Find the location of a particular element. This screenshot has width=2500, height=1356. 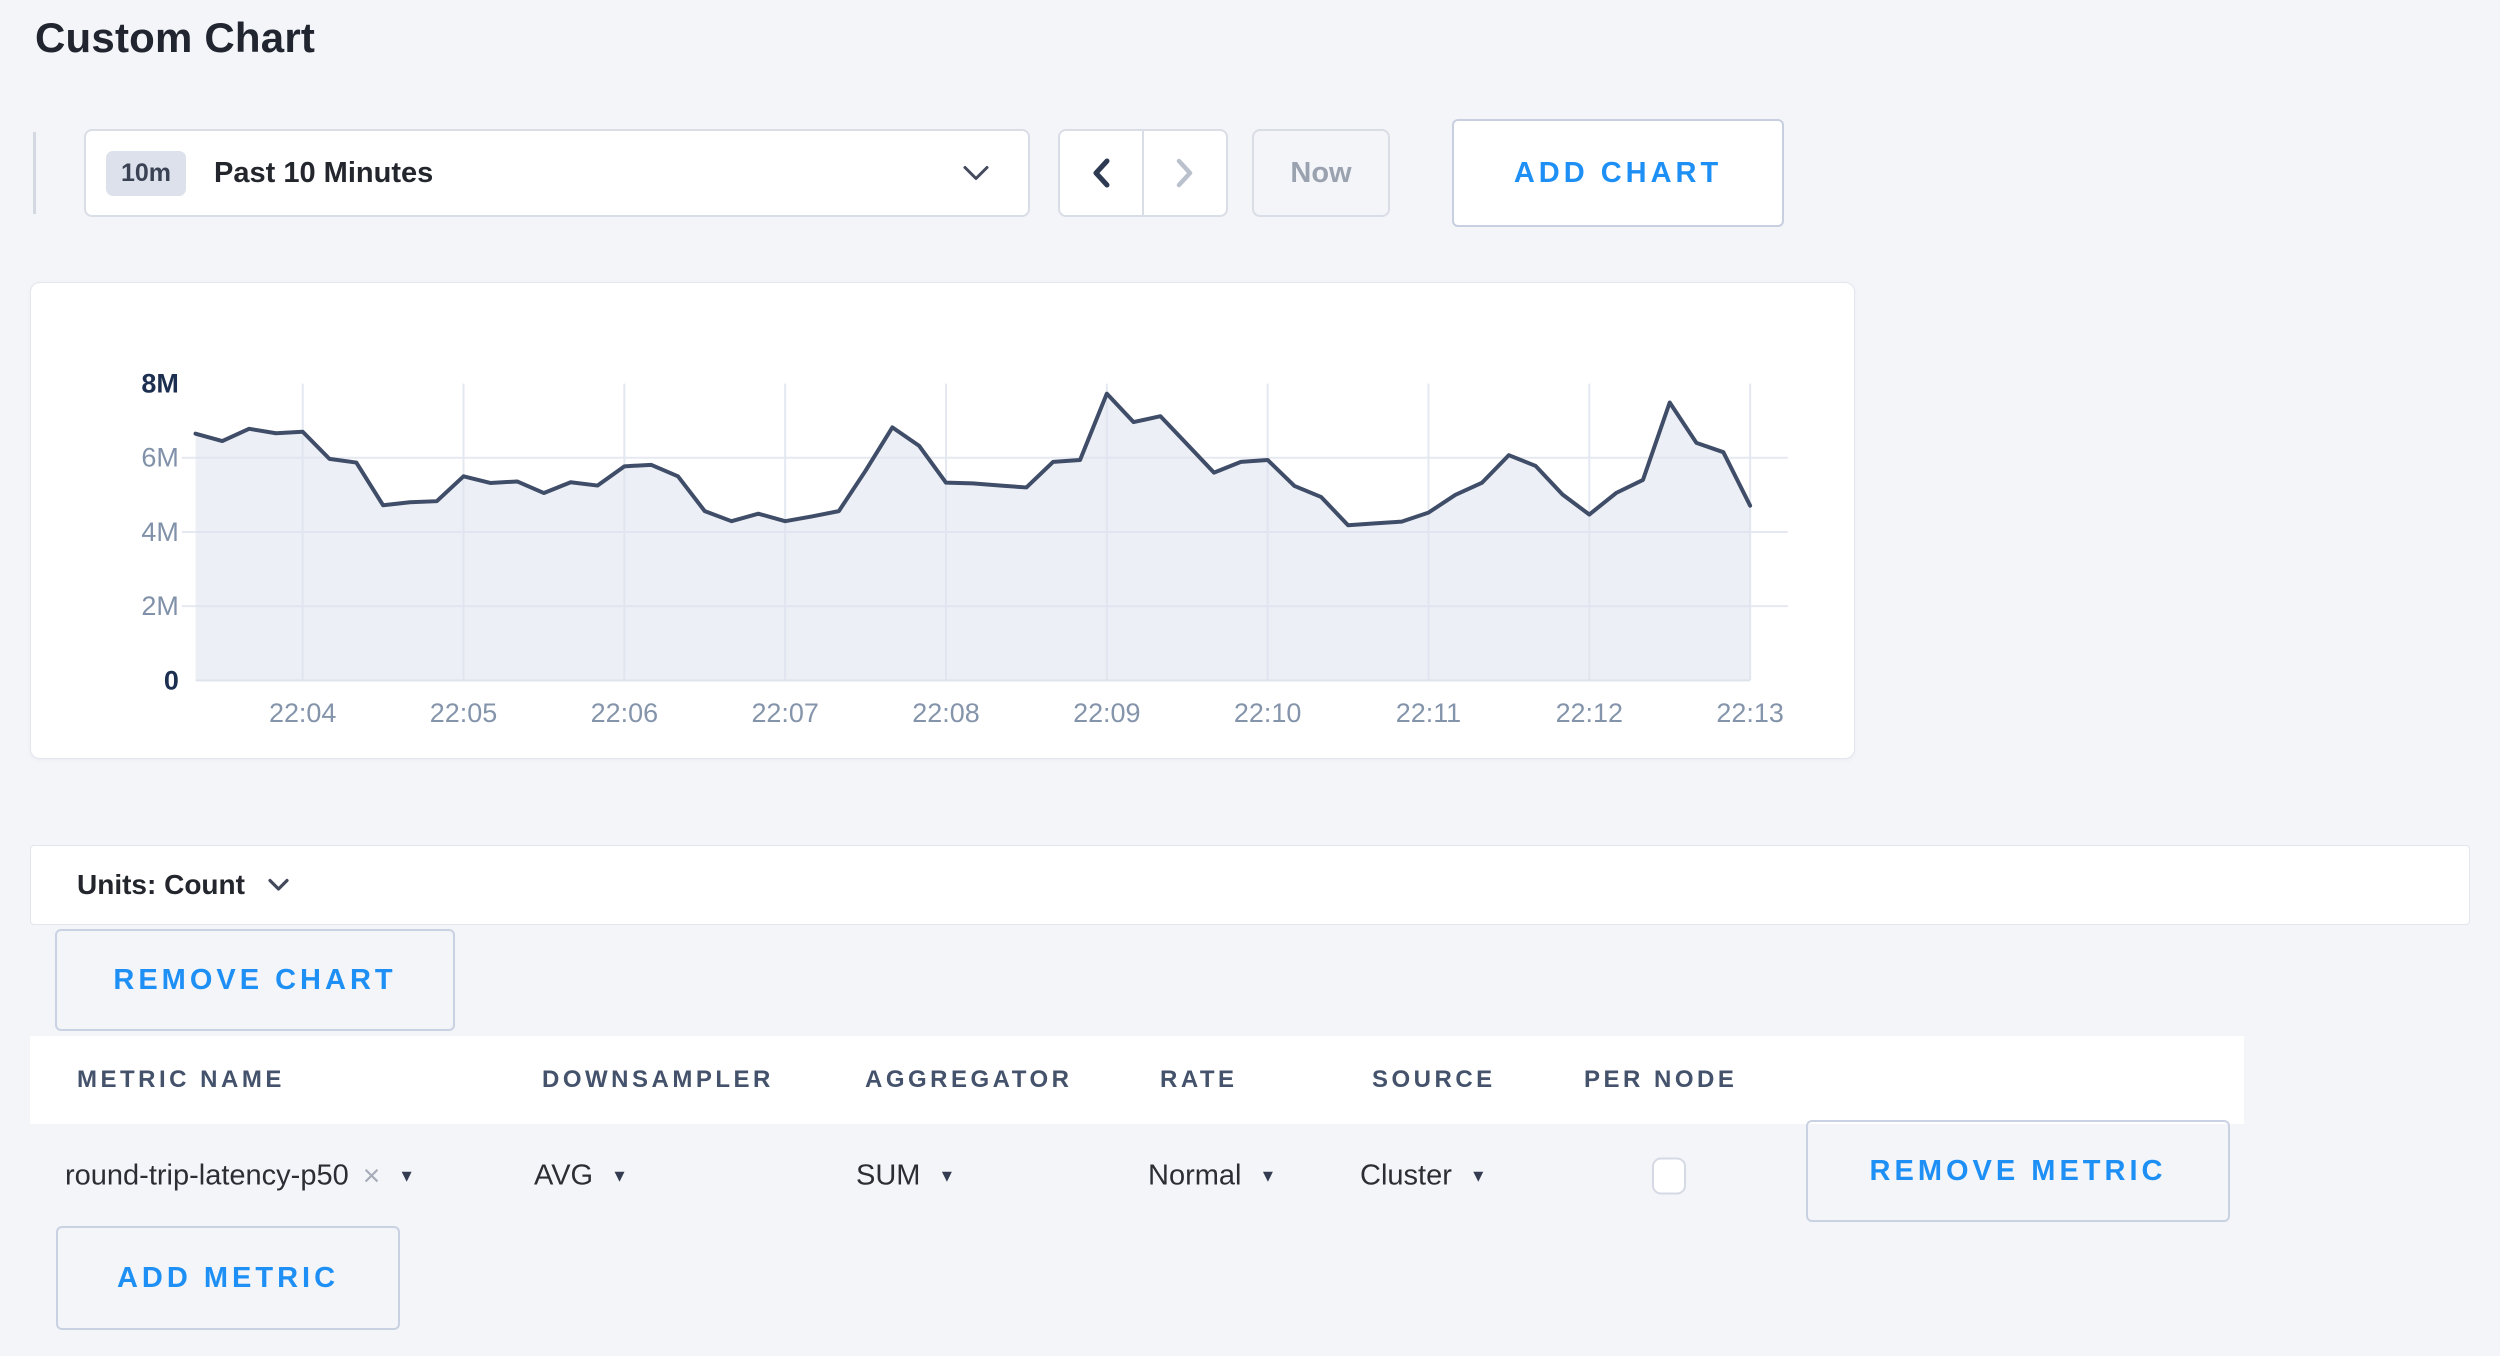

time-range-select: 10m Past 10 Minutes is located at coordinates (557, 173).